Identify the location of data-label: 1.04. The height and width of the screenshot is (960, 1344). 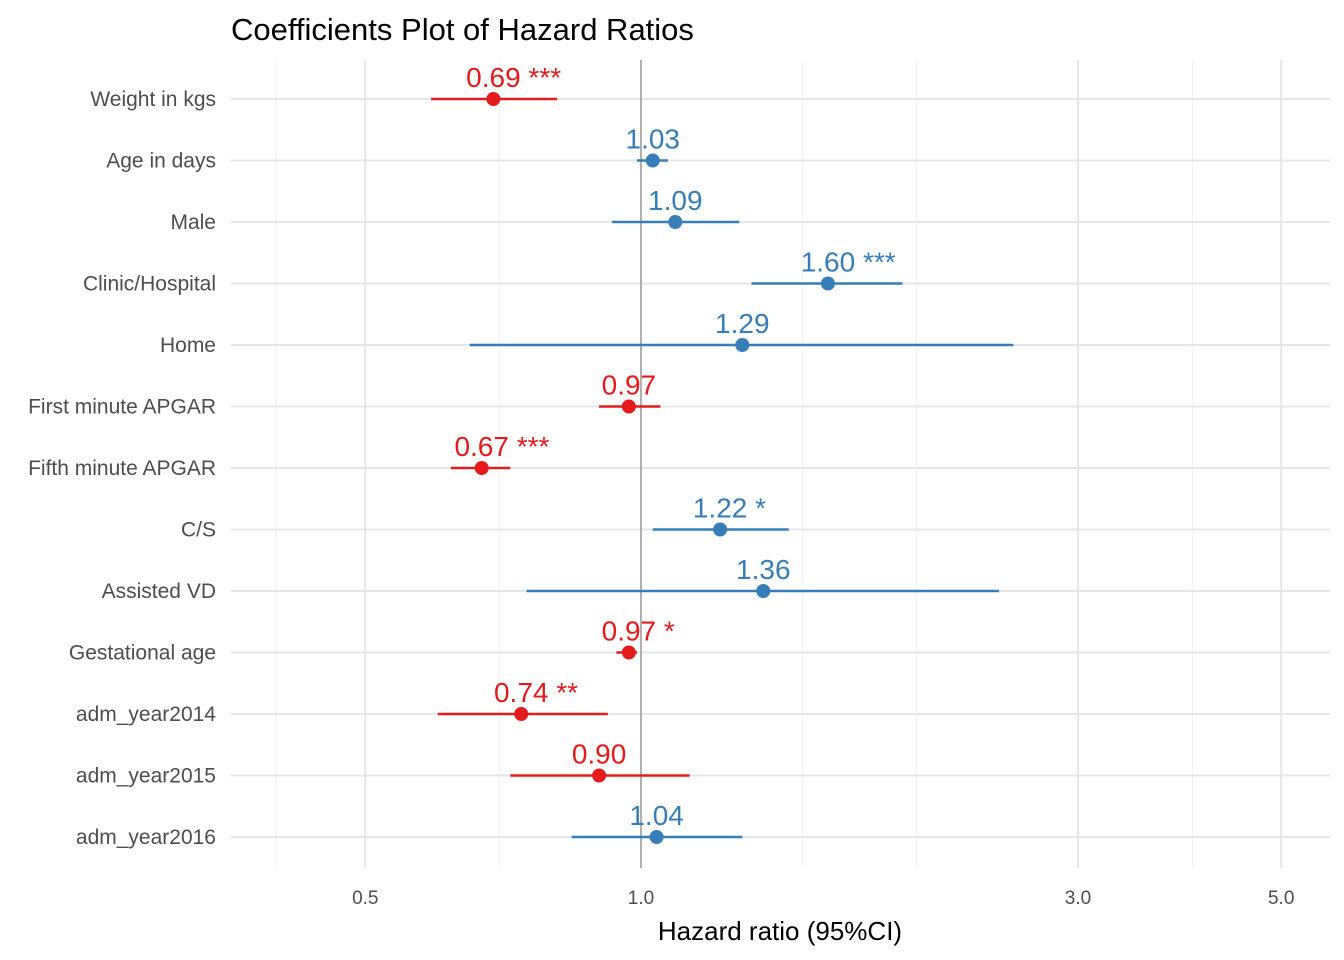
(656, 815).